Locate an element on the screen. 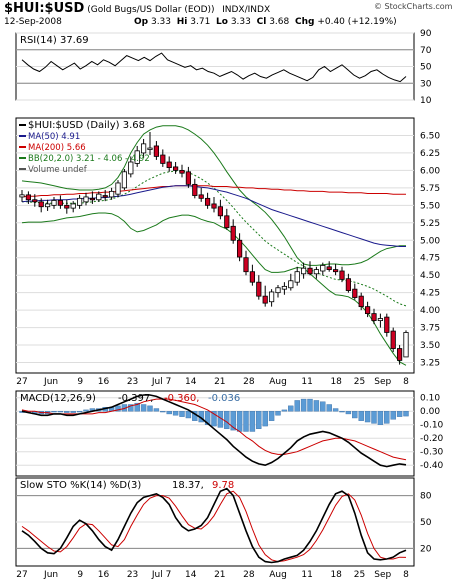 This screenshot has width=460, height=582. sto-x-tick-label: 28 is located at coordinates (249, 575).